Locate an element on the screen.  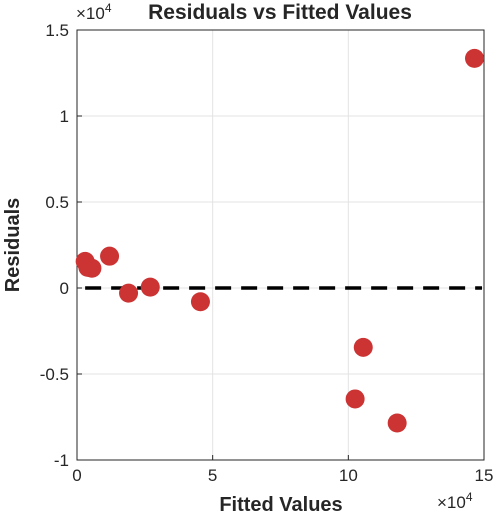
x-exponent-base: ×10 is located at coordinates (451, 502).